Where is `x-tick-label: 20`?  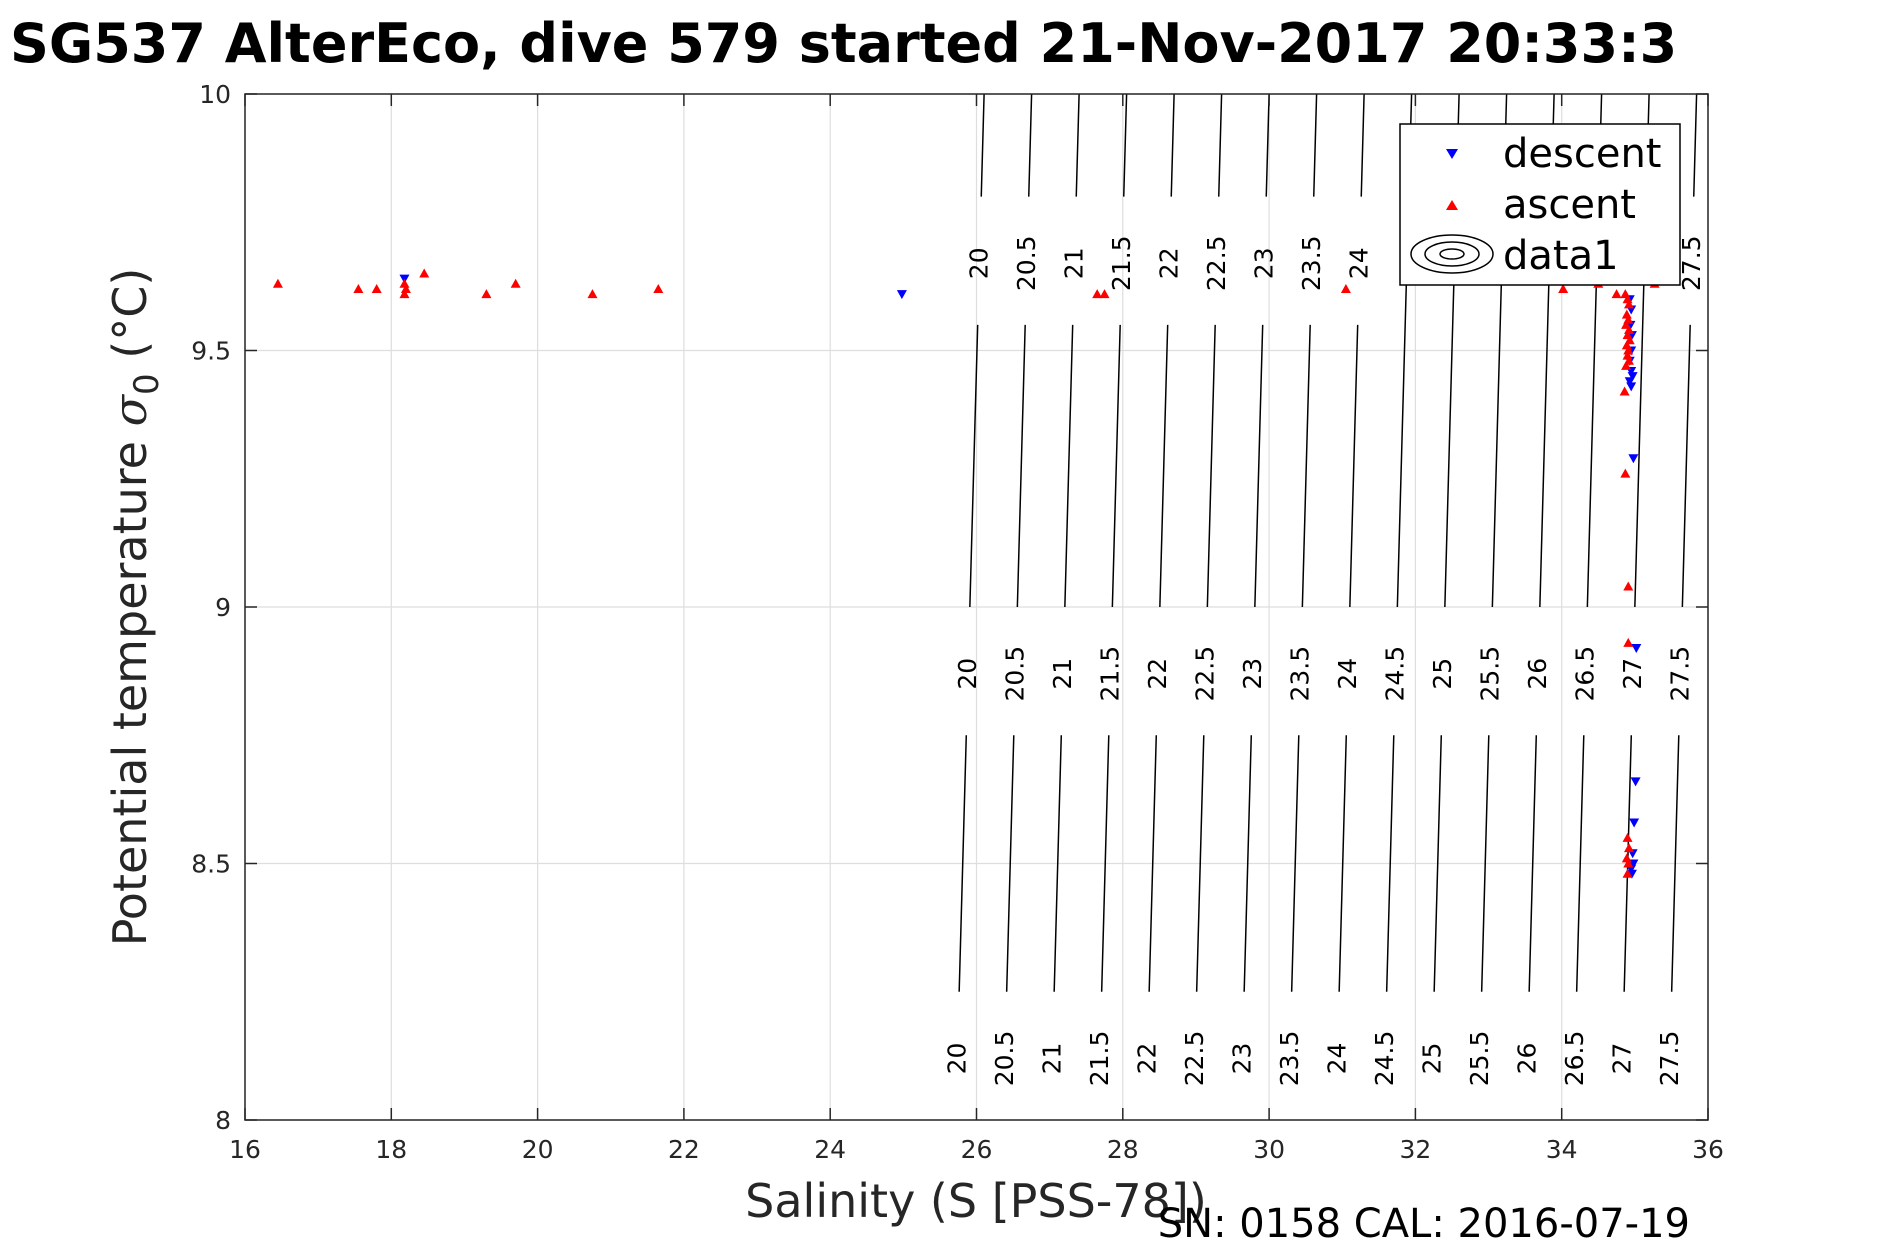 x-tick-label: 20 is located at coordinates (538, 1149).